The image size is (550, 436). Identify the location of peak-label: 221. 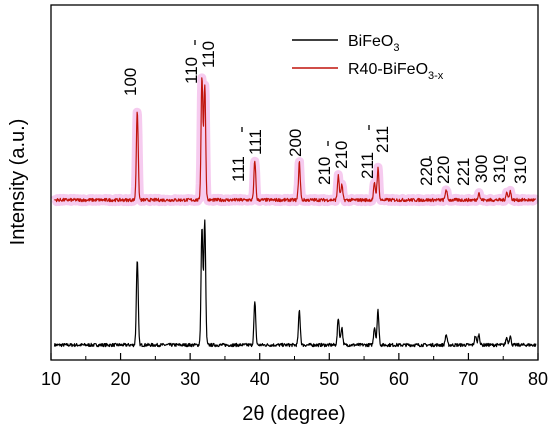
(463, 172).